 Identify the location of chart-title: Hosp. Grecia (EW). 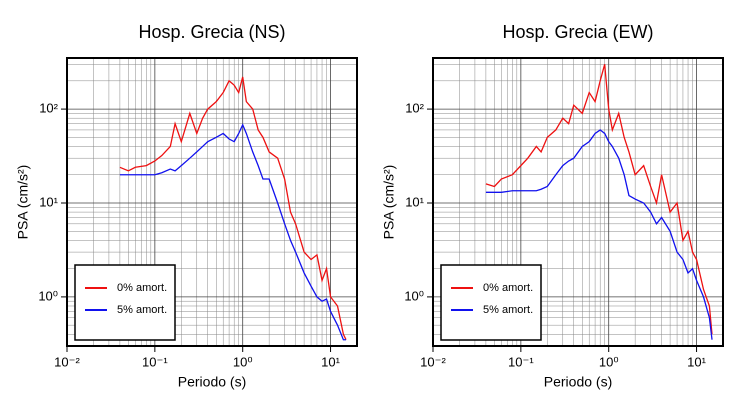
(577, 32).